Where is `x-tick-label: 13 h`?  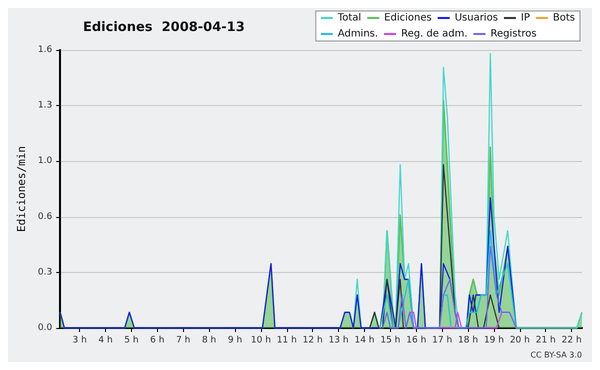 x-tick-label: 13 h is located at coordinates (338, 341).